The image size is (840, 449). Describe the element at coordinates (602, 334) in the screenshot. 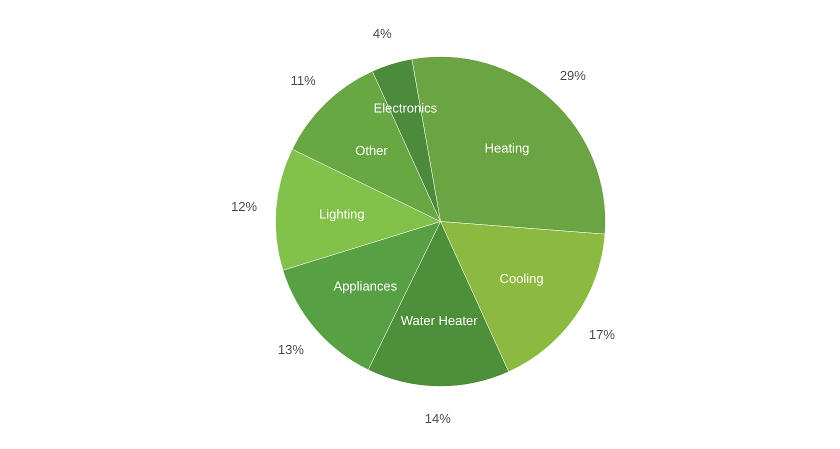

I see `data-label: 17%` at that location.